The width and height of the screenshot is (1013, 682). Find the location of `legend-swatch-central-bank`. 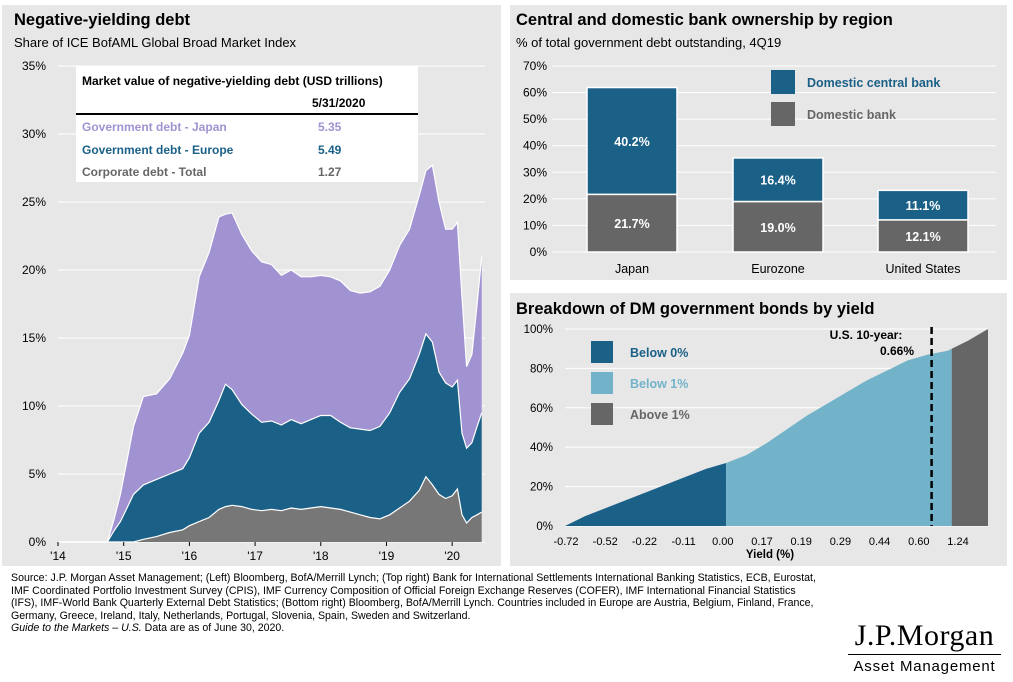

legend-swatch-central-bank is located at coordinates (783, 82).